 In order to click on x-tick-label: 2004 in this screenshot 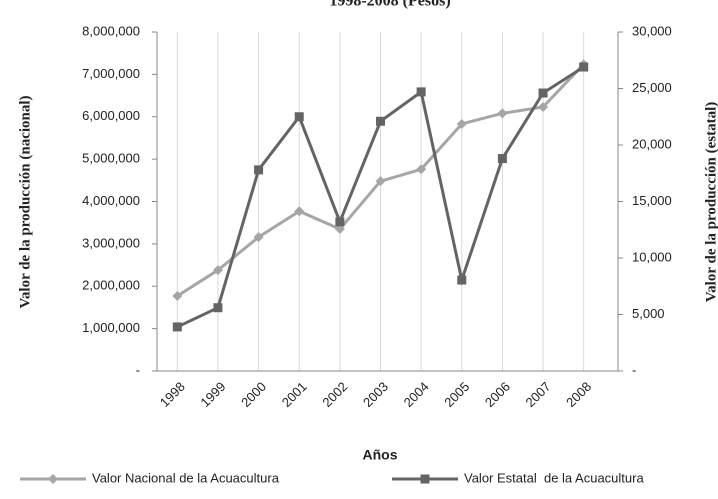, I will do `click(416, 394)`.